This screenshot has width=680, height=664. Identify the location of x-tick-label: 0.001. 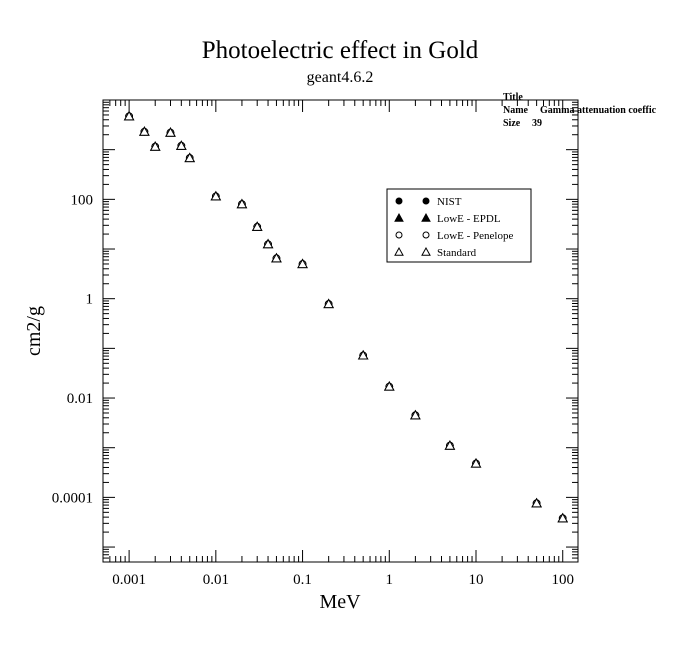
(129, 580).